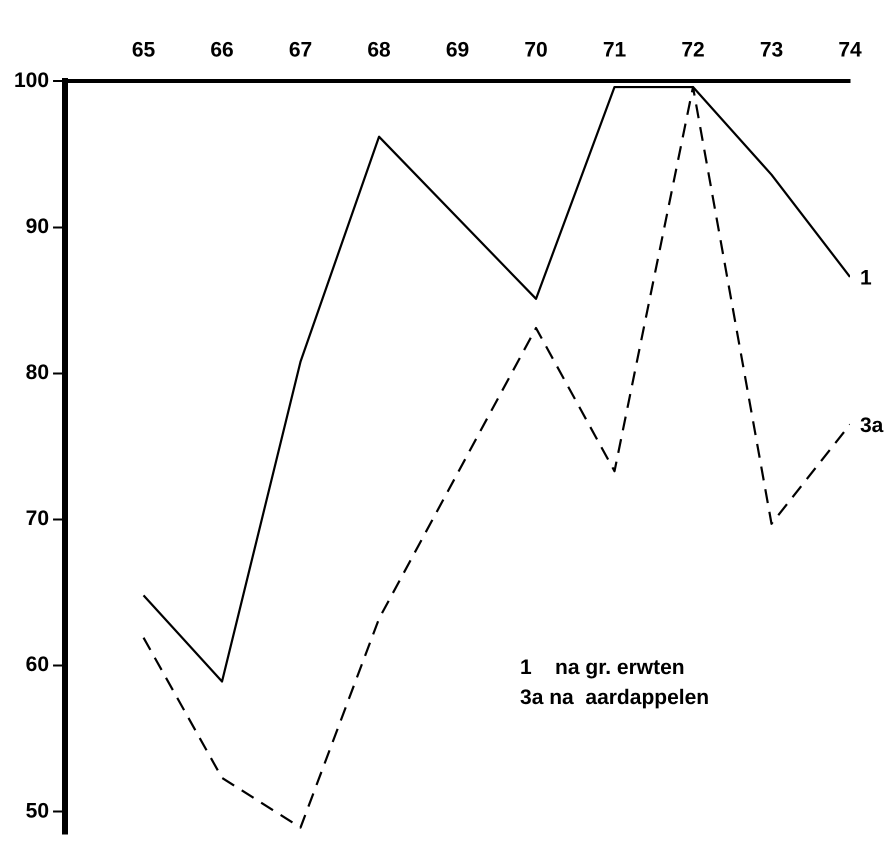 This screenshot has height=850, width=886. What do you see at coordinates (300, 50) in the screenshot?
I see `x-tick-label: 67` at bounding box center [300, 50].